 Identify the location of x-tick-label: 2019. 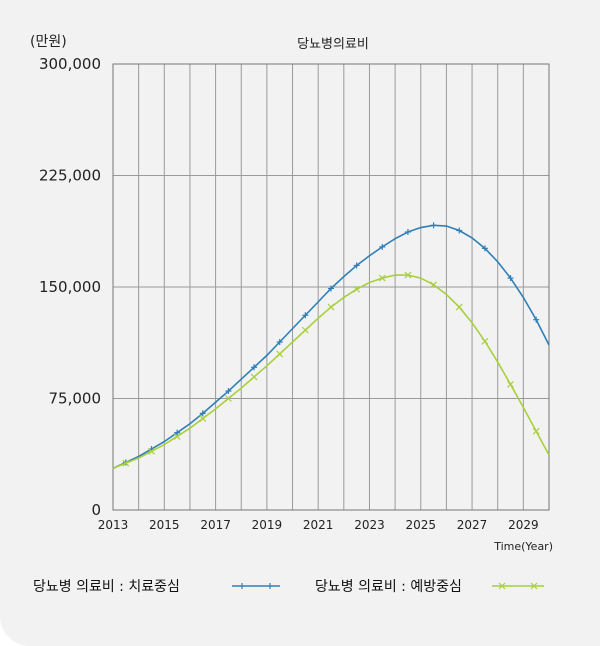
(267, 525).